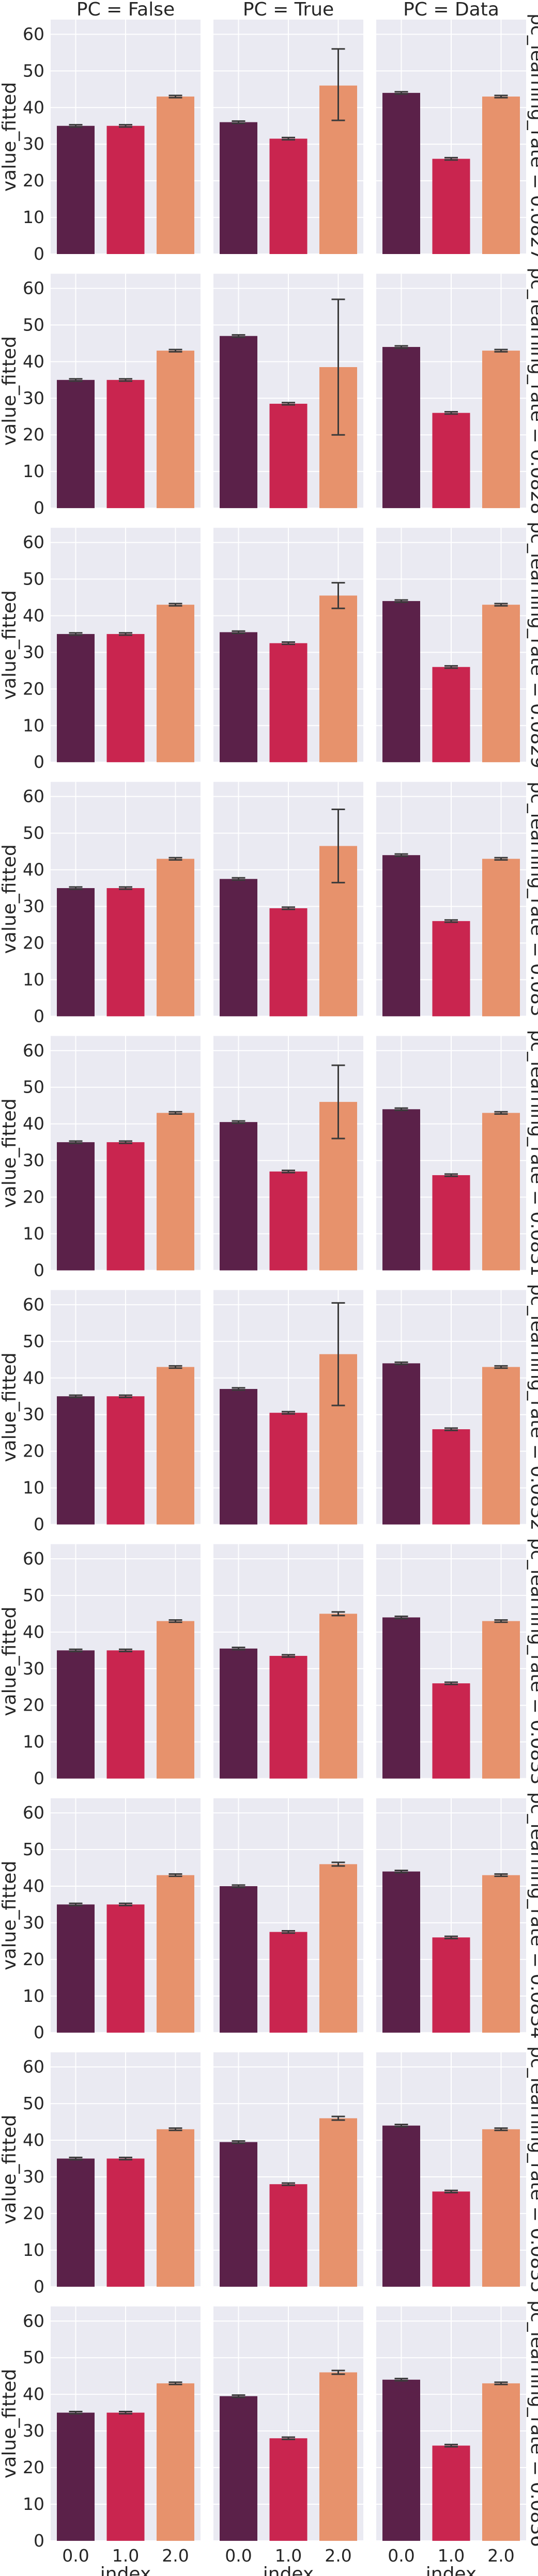 The image size is (538, 2576). Describe the element at coordinates (532, 2423) in the screenshot. I see `row-title: pc_learning_rate = 0.0836` at that location.